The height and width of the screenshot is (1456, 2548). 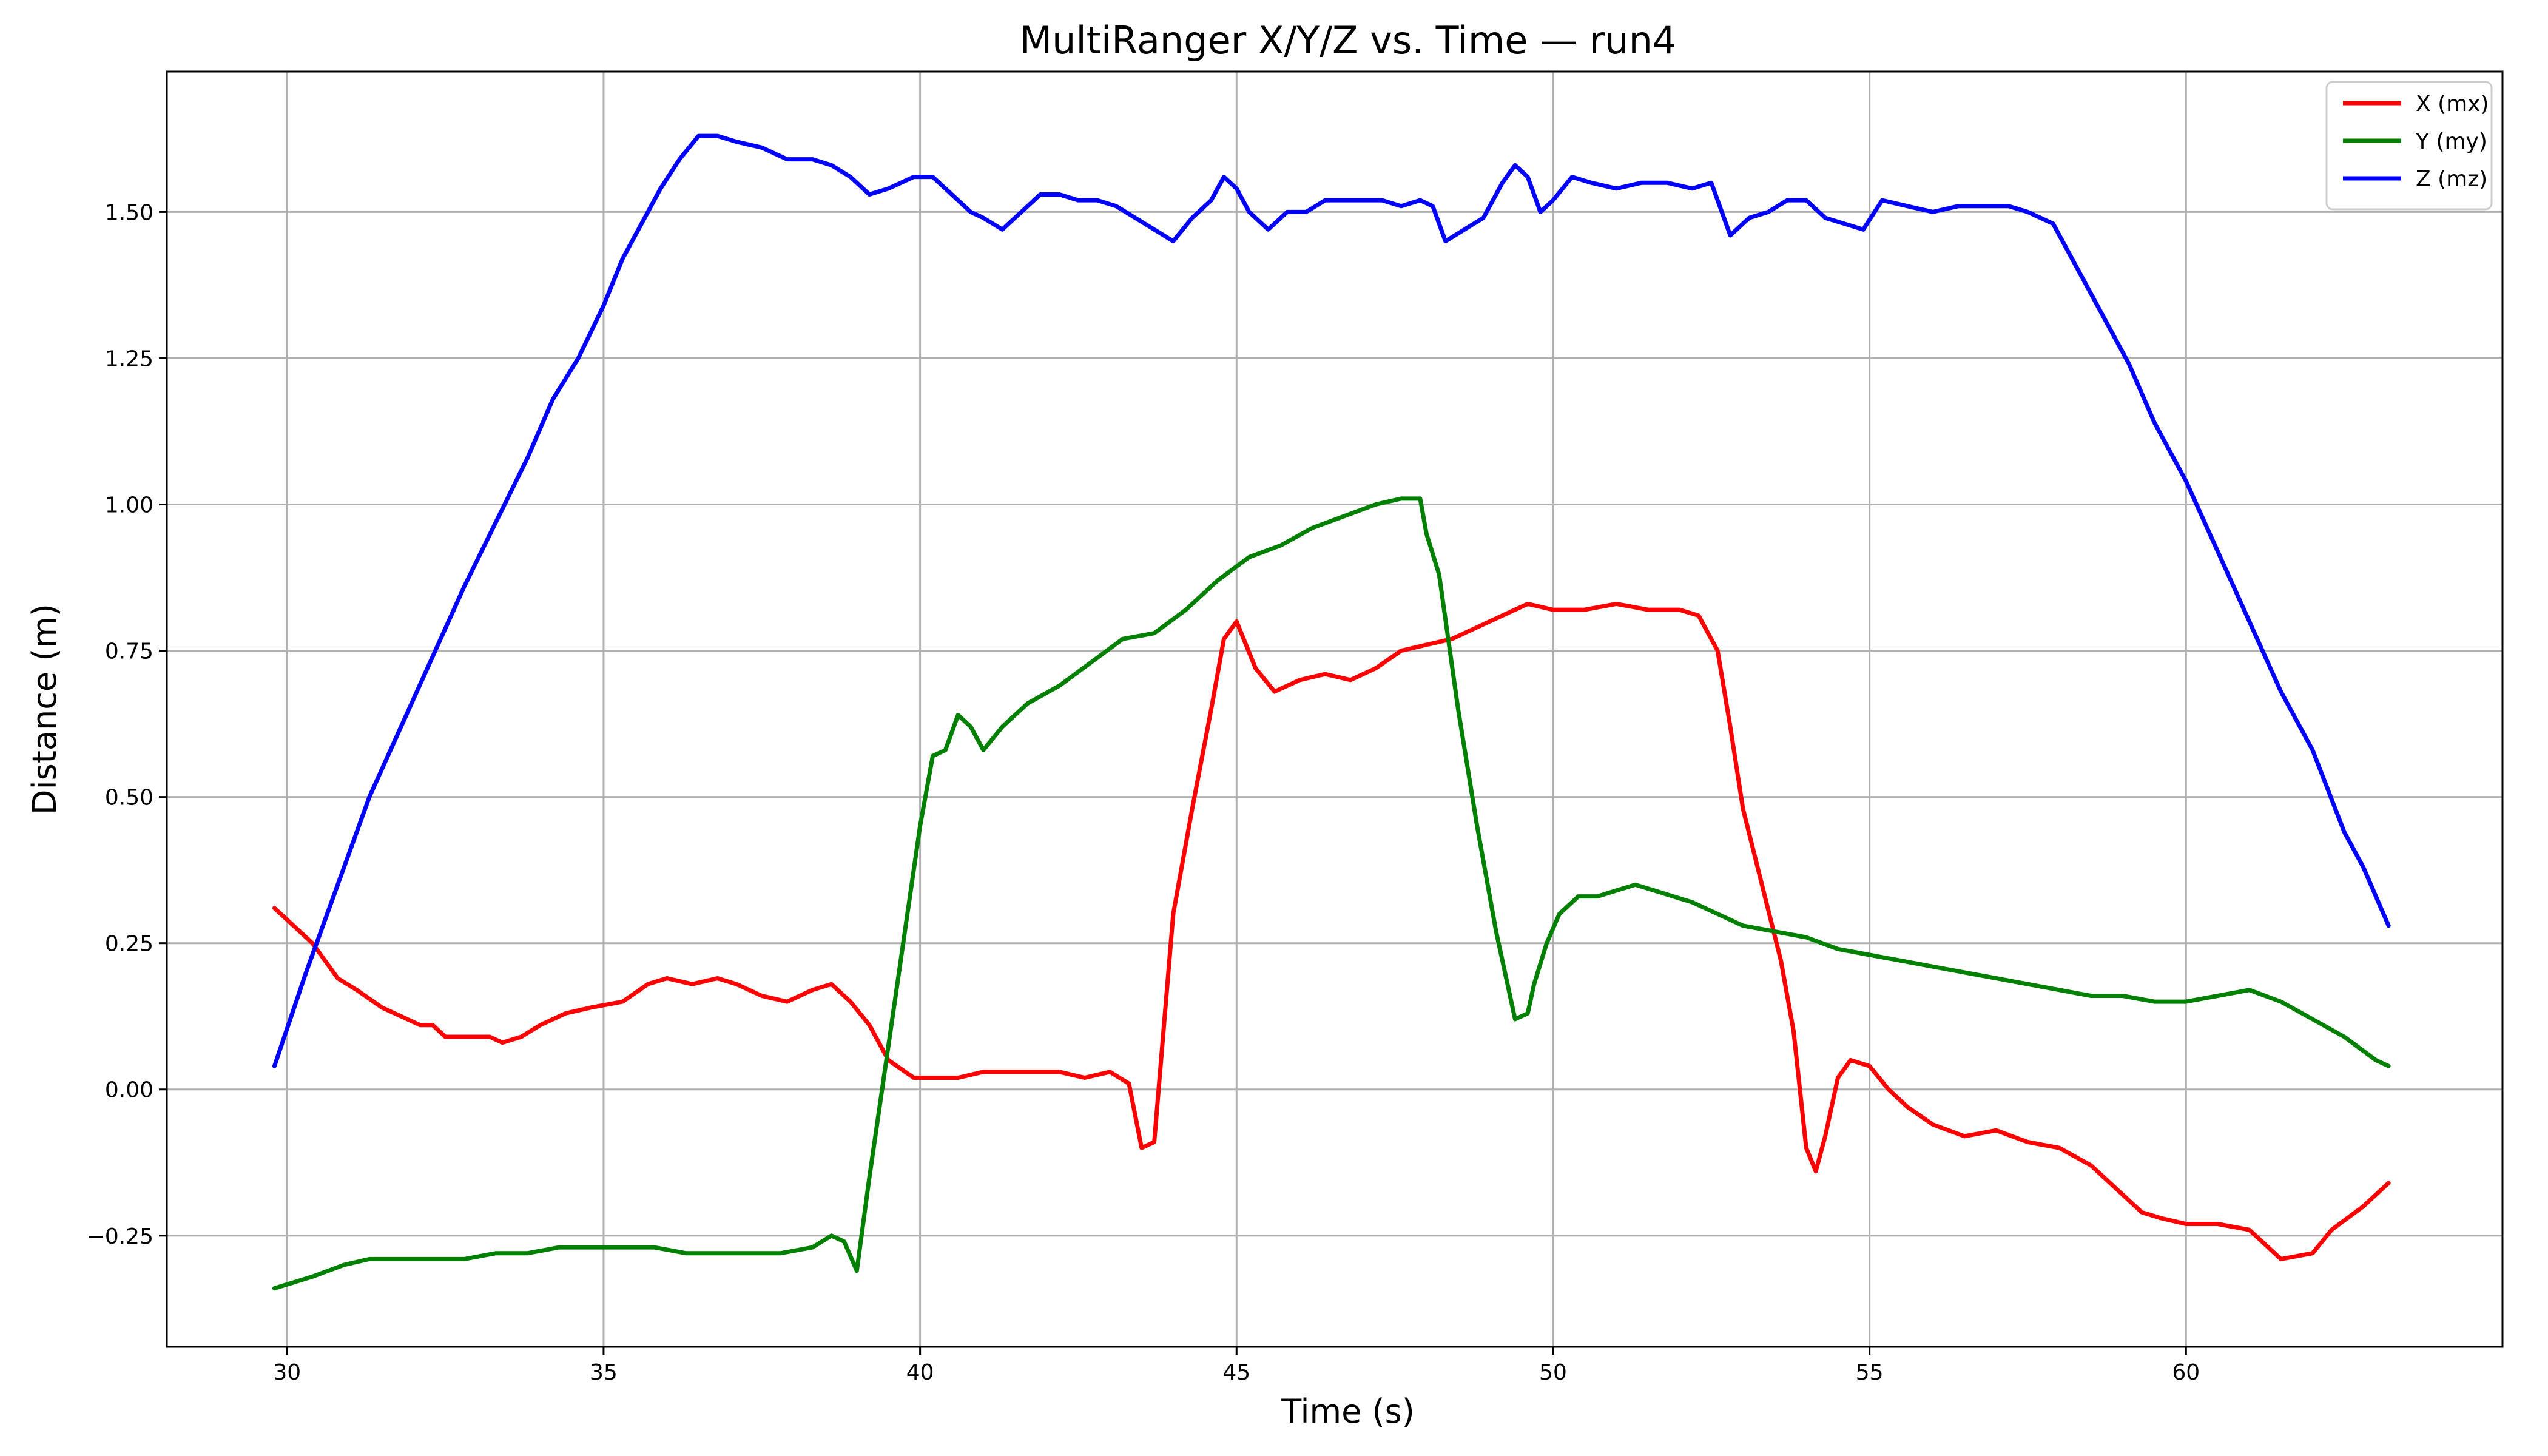 I want to click on y-axis-label: Distance (m), so click(x=44, y=709).